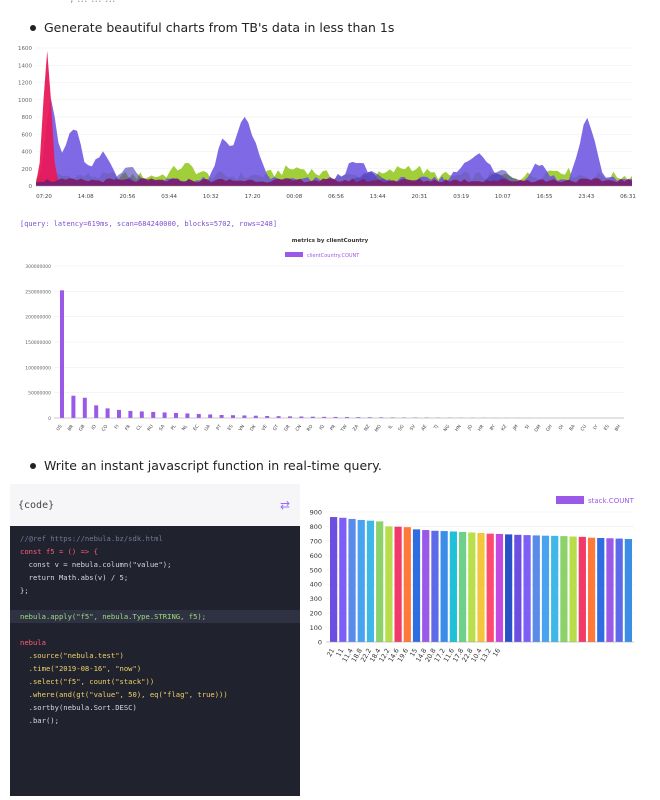 The width and height of the screenshot is (660, 800). What do you see at coordinates (211, 197) in the screenshot?
I see `x-tick-label: 10:32` at bounding box center [211, 197].